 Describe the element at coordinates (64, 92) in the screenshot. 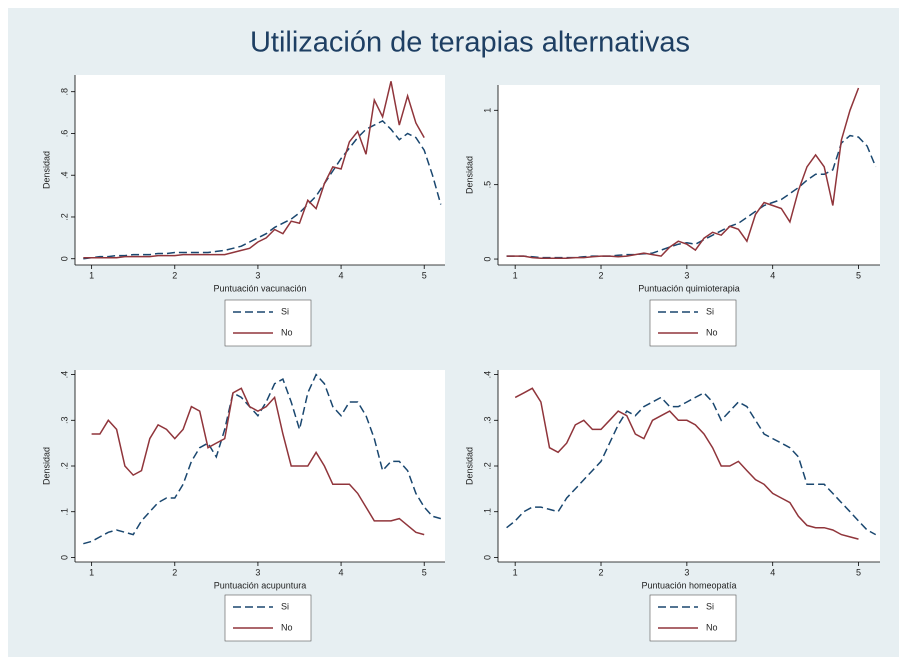

I see `y-tick-label: .8` at that location.